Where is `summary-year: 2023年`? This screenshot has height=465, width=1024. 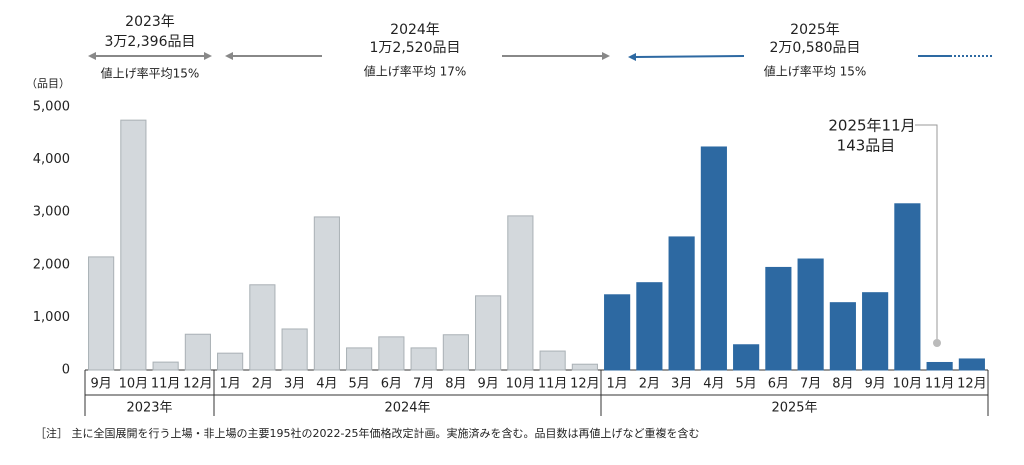 summary-year: 2023年 is located at coordinates (150, 22).